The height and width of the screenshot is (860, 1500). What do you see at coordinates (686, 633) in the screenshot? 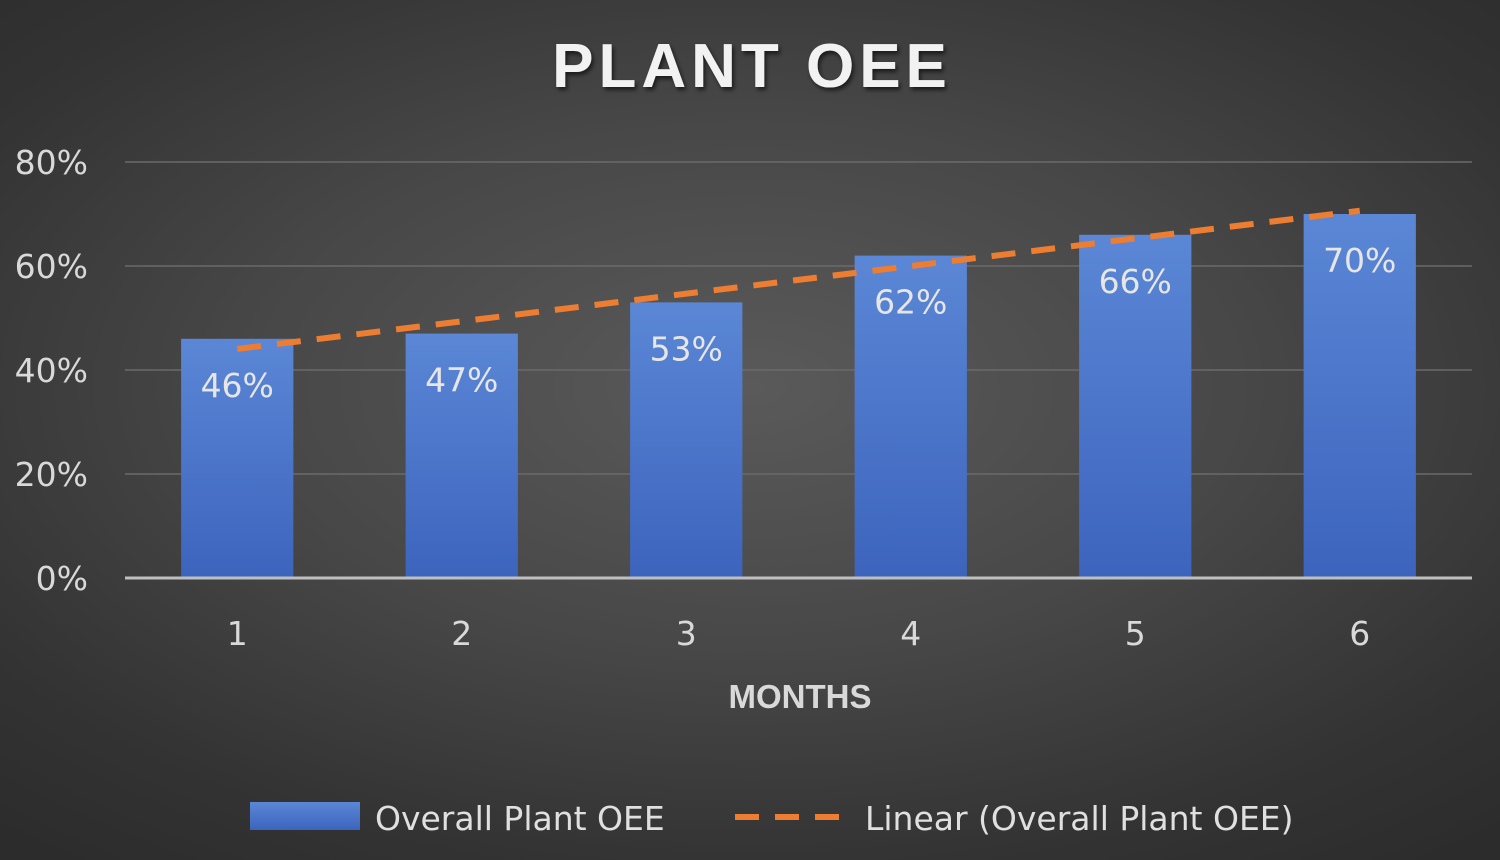
I see `x-tick-label: 3` at bounding box center [686, 633].